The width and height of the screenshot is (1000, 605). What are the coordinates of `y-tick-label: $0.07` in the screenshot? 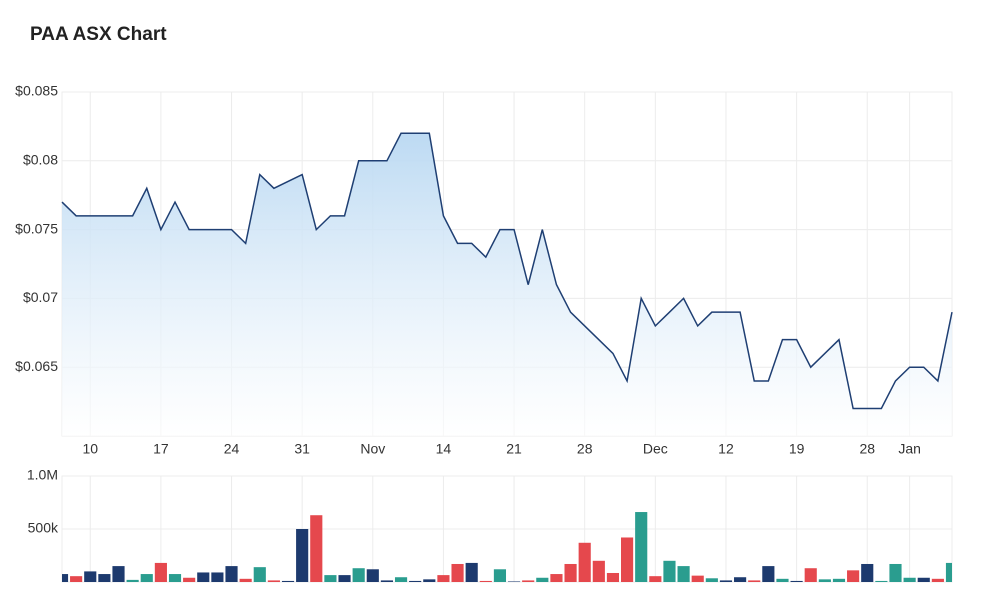 It's located at (40, 297).